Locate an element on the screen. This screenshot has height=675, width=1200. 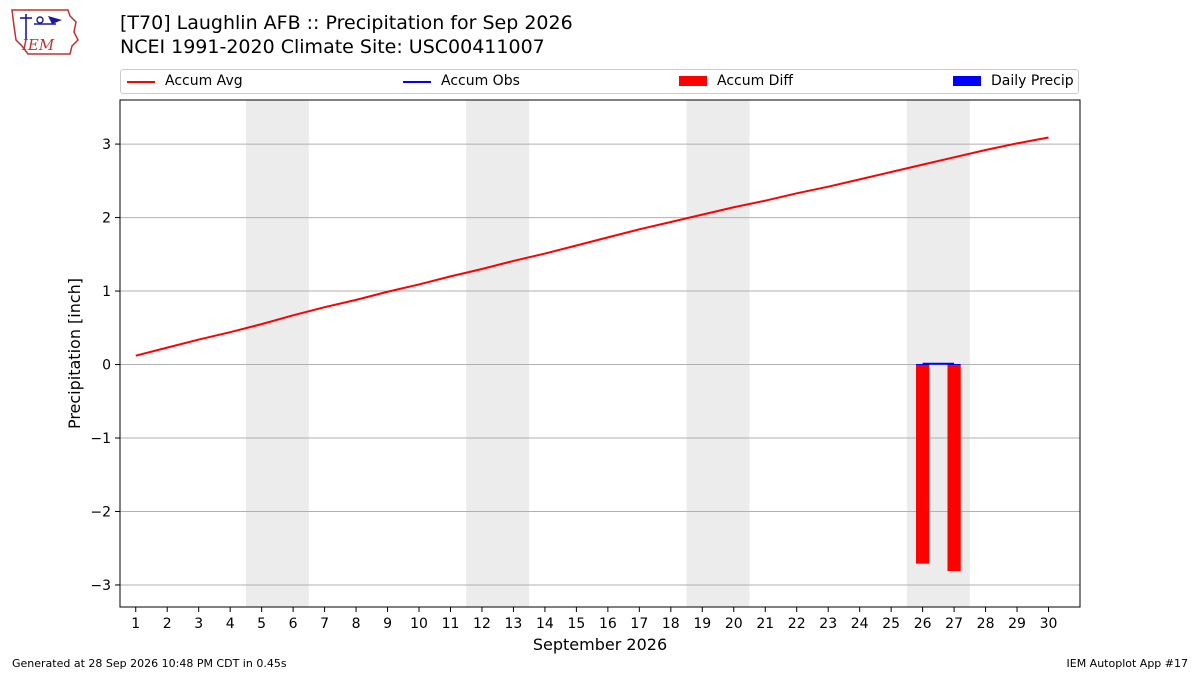
x-tick-label: 7 is located at coordinates (324, 624).